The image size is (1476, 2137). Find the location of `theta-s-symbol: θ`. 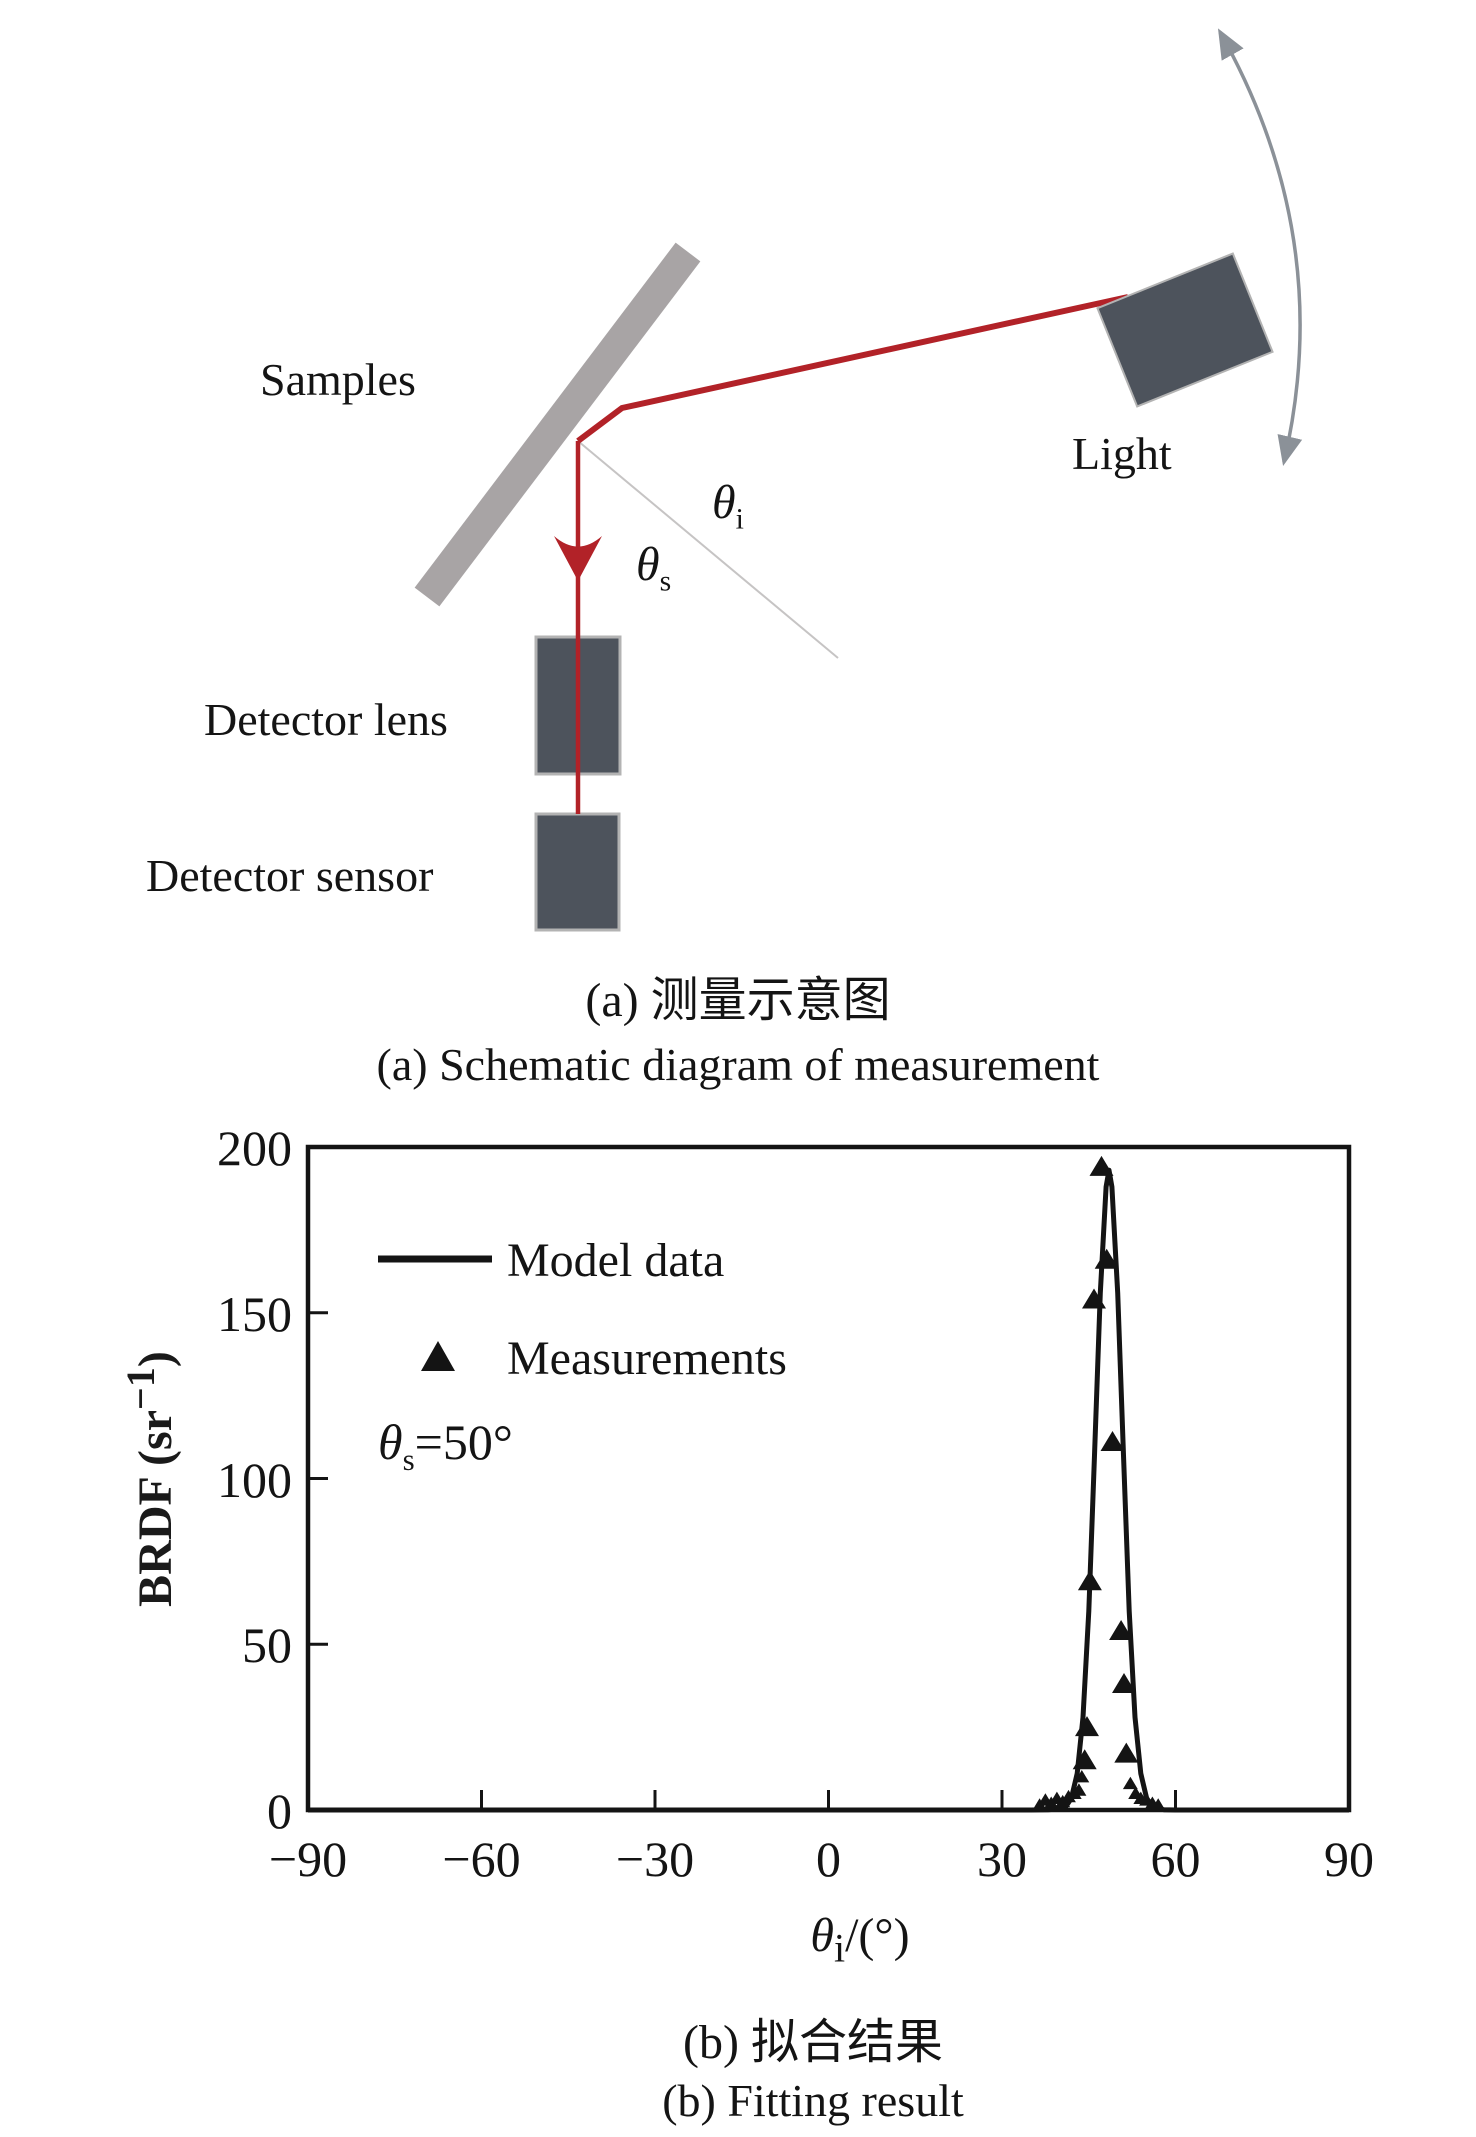

theta-s-symbol: θ is located at coordinates (648, 564).